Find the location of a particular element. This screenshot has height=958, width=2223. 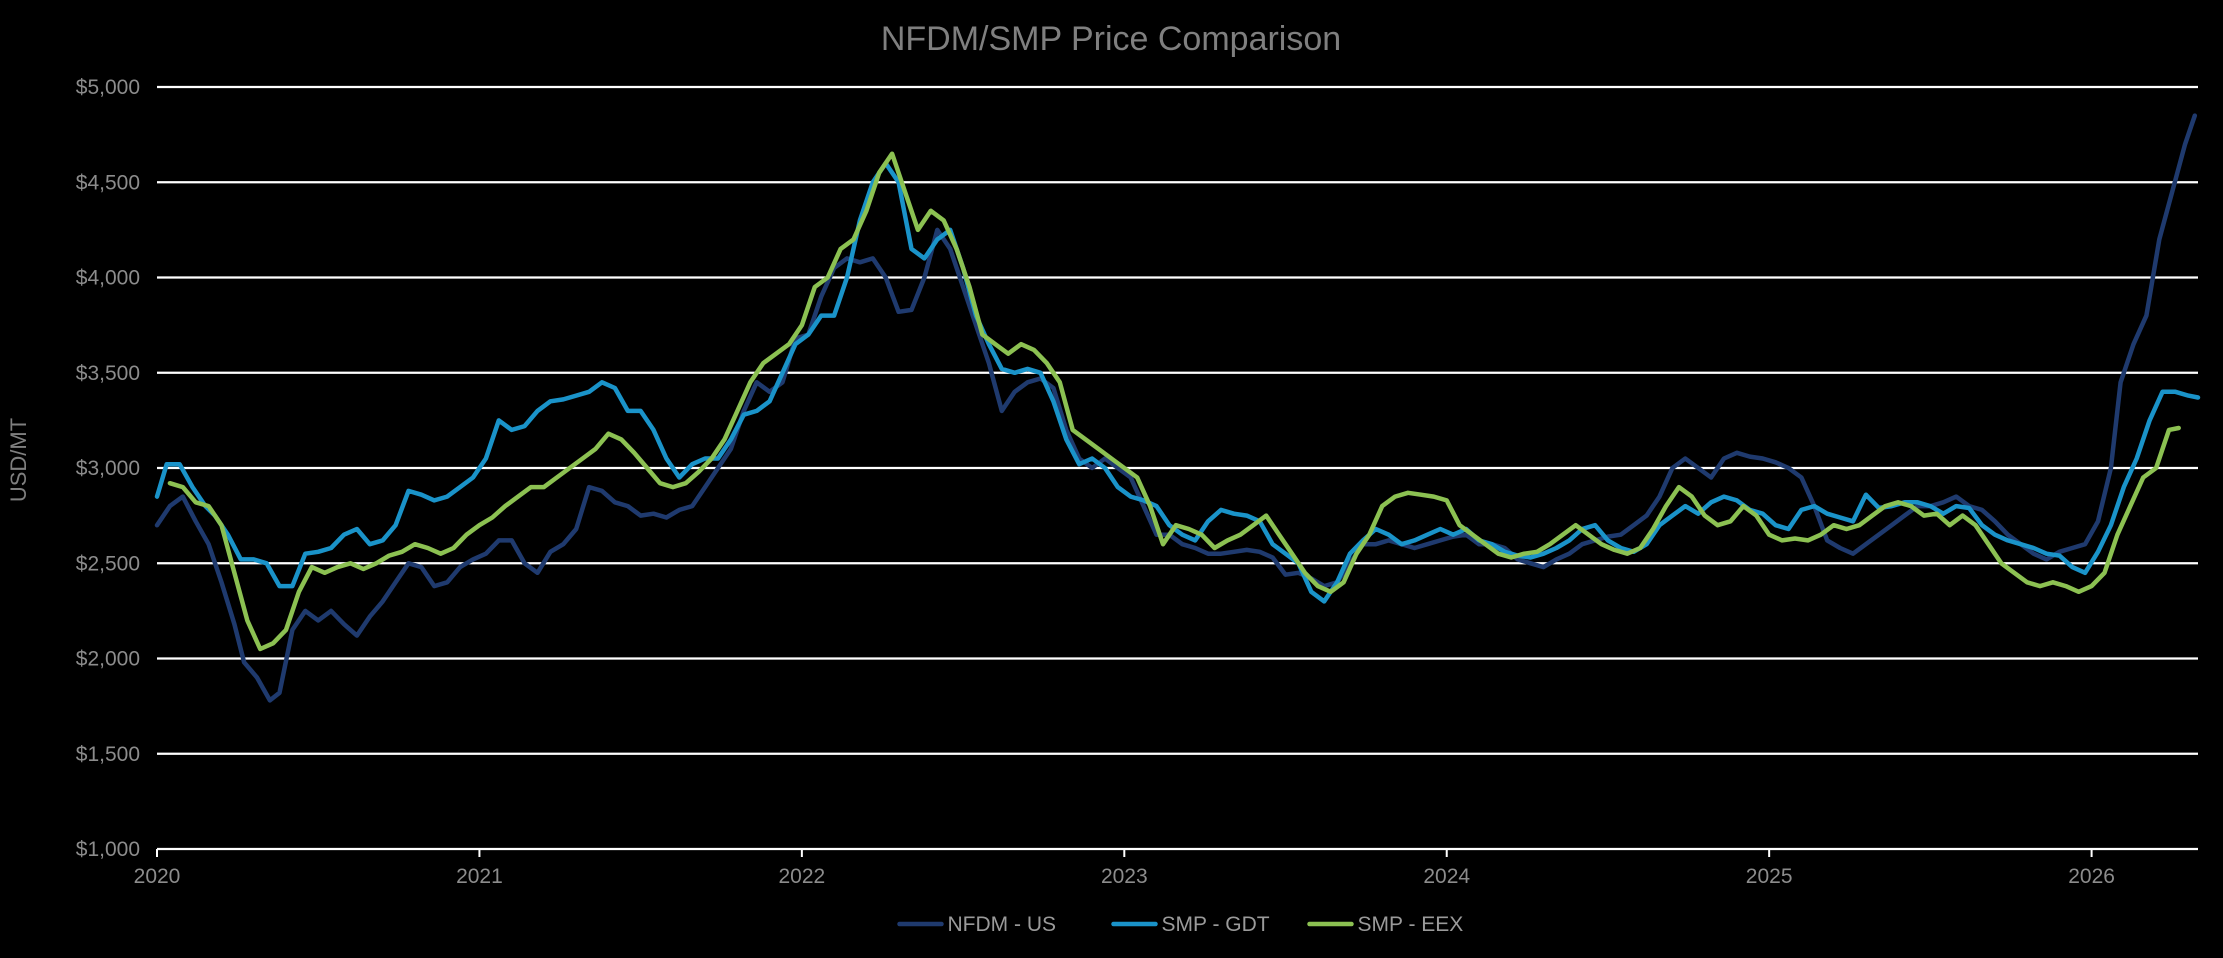

y-tick-label: $3,000 is located at coordinates (108, 468).